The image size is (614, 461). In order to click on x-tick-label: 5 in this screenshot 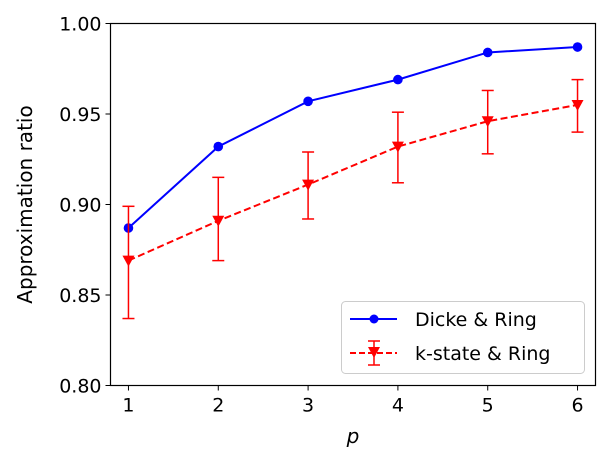, I will do `click(488, 406)`.